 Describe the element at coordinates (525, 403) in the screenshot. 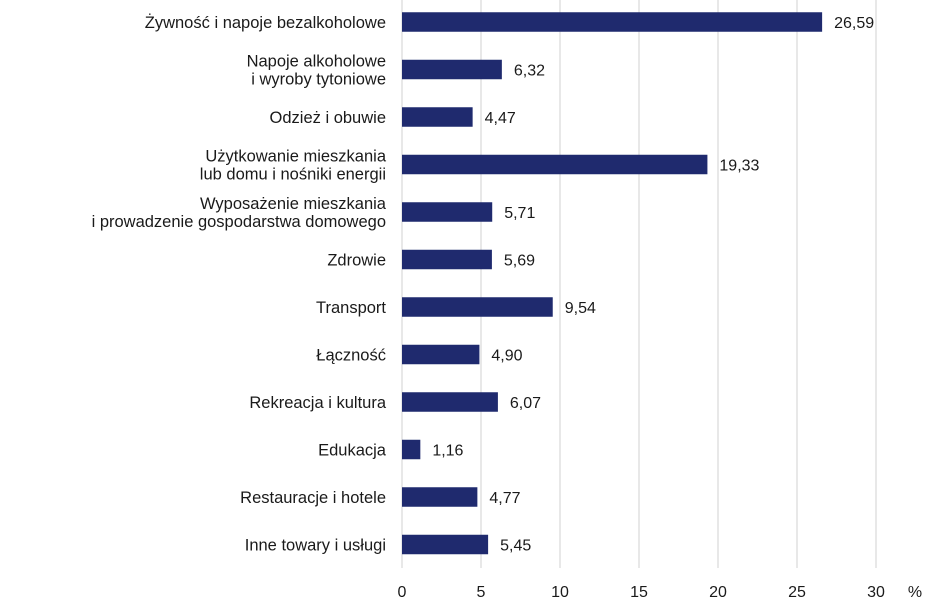

I see `value-label-9: 6,07` at that location.